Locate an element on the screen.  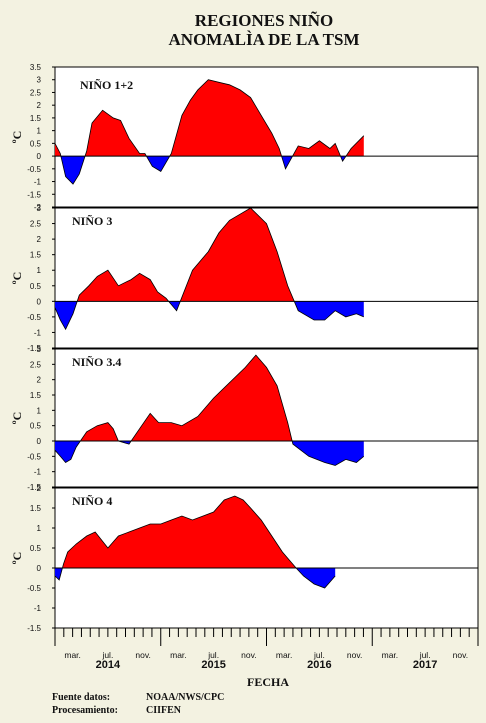
x-year-label: 2015 is located at coordinates (213, 665).